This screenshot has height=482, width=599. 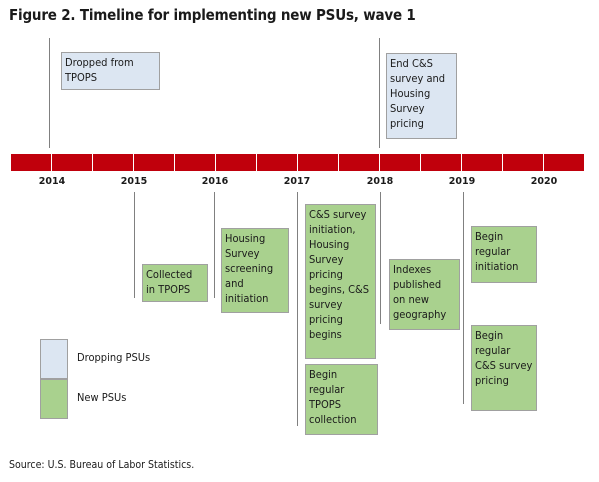 What do you see at coordinates (49, 93) in the screenshot?
I see `connector-line-dropped` at bounding box center [49, 93].